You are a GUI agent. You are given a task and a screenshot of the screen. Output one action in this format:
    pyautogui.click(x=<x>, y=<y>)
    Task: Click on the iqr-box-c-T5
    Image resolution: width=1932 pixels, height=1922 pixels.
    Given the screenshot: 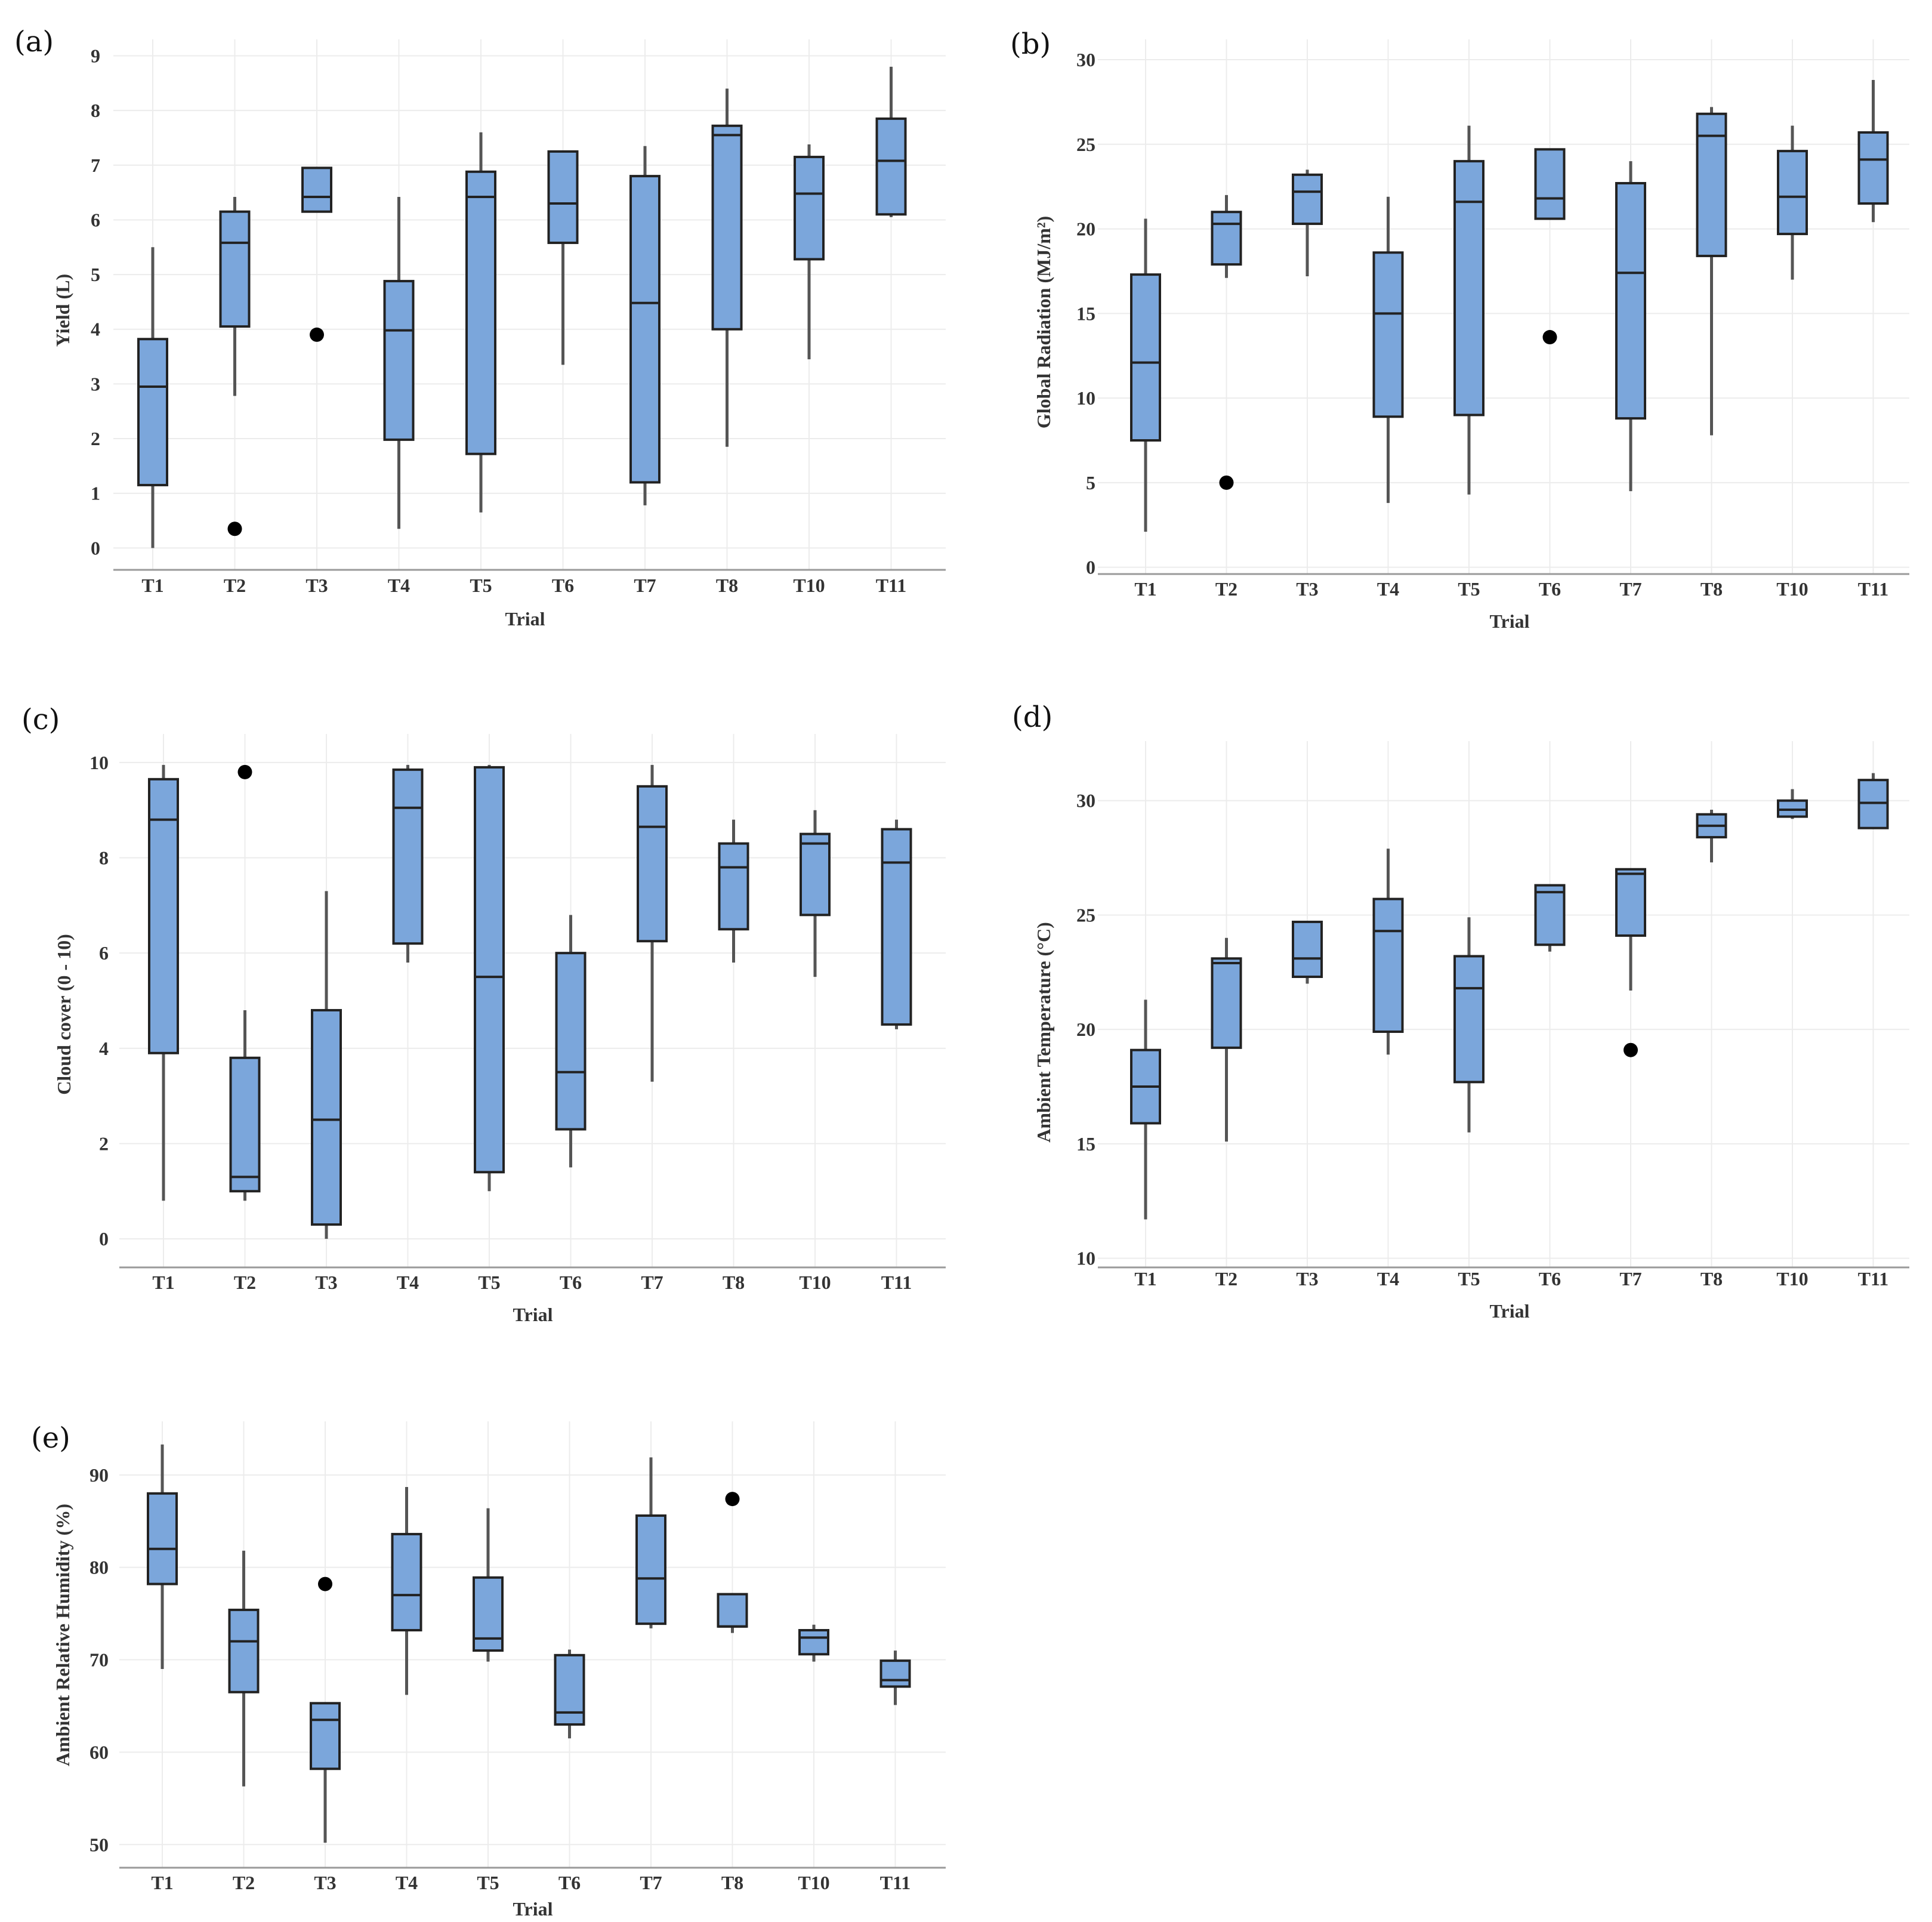 What is the action you would take?
    pyautogui.click(x=489, y=970)
    